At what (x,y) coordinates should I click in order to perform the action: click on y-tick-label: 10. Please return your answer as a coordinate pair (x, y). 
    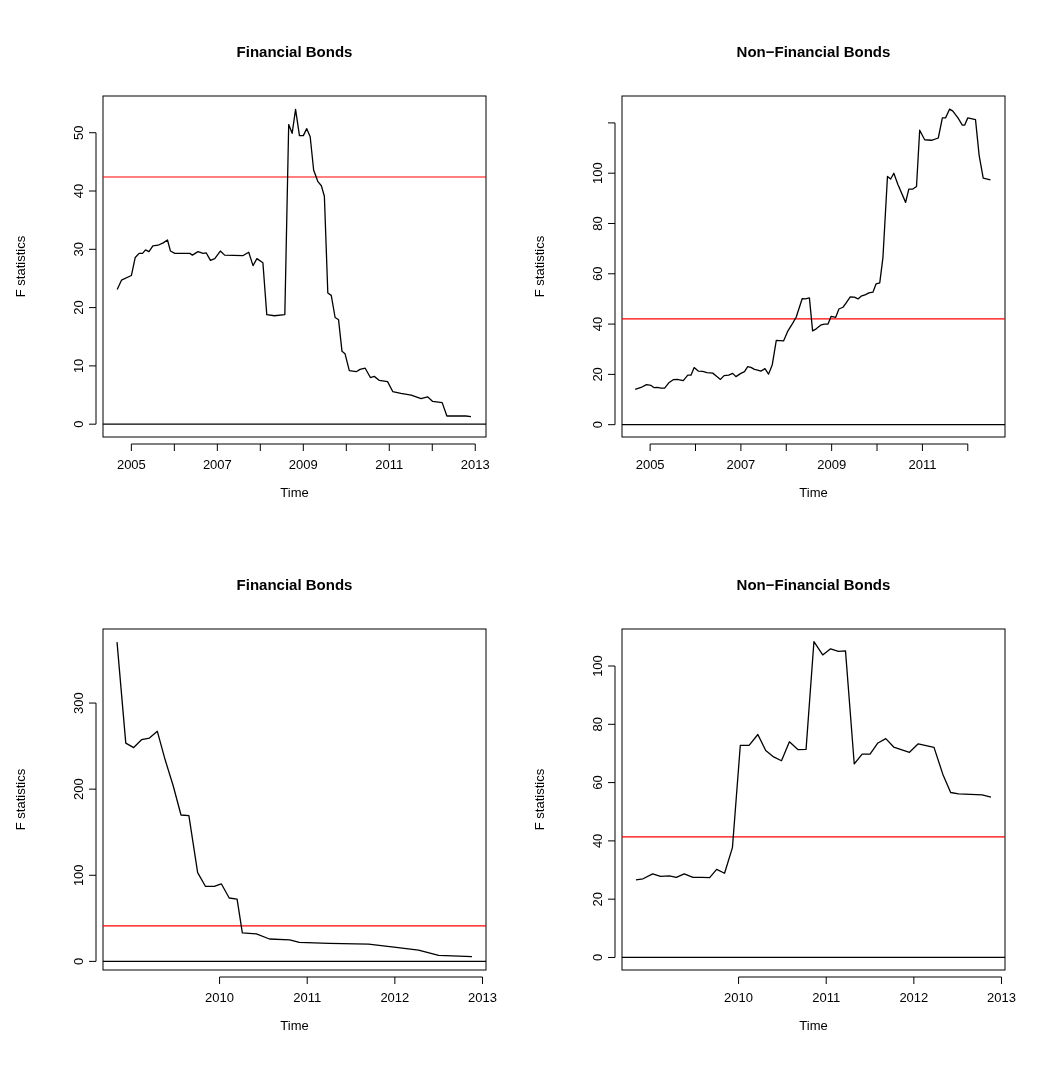
    Looking at the image, I should click on (78, 366).